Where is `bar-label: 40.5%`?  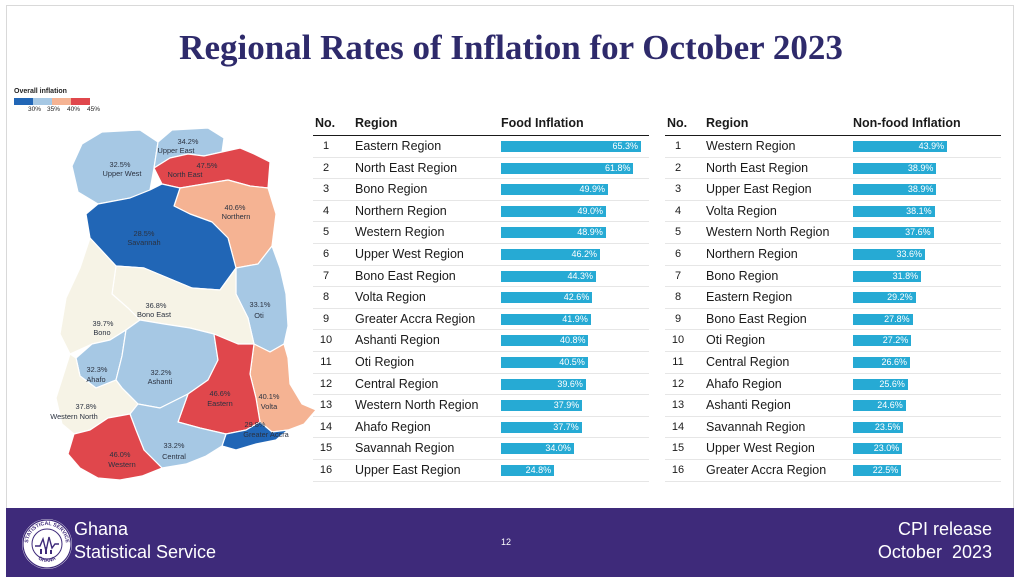 bar-label: 40.5% is located at coordinates (572, 361).